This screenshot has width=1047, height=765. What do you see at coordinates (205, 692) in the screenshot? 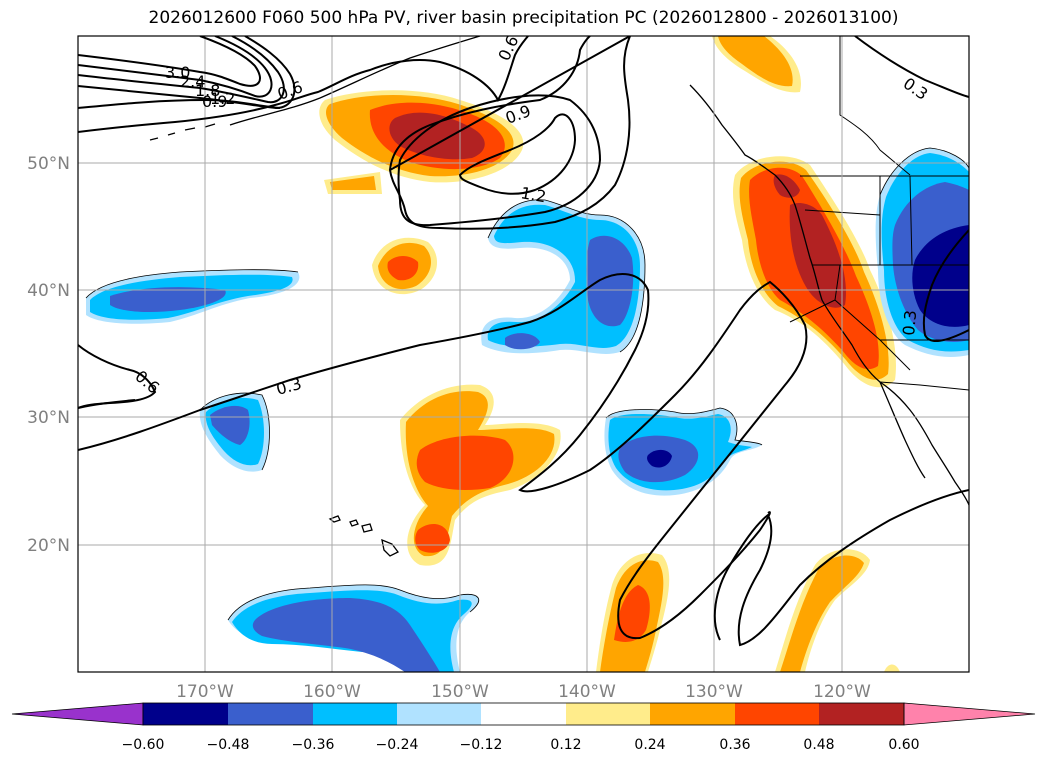
I see `lon-label-170w: 170°W` at bounding box center [205, 692].